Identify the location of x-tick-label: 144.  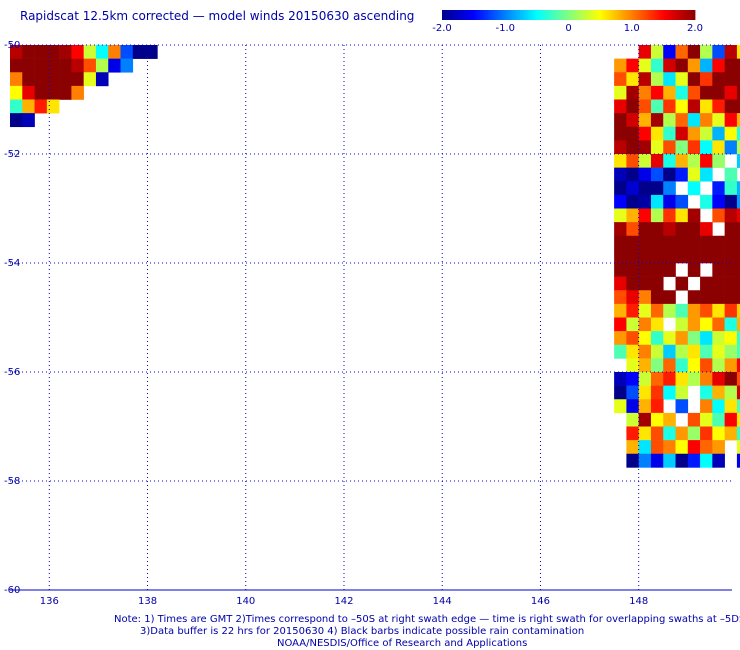
(442, 601).